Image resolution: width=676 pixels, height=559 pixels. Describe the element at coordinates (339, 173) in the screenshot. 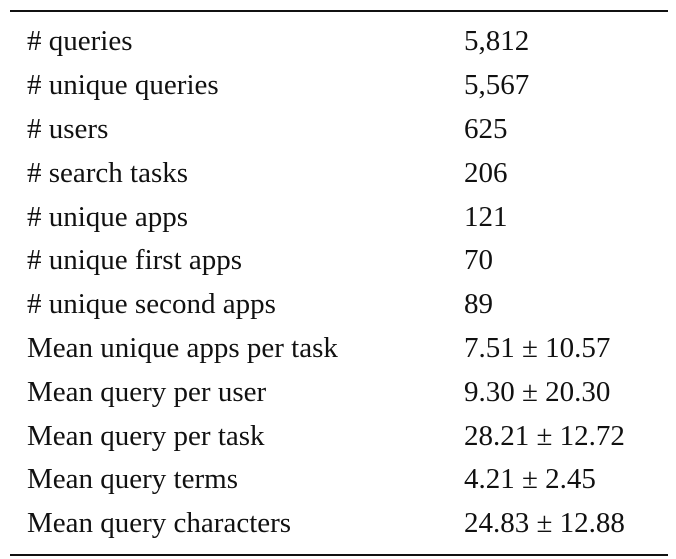

I see `table-row: # search tasks 206` at that location.